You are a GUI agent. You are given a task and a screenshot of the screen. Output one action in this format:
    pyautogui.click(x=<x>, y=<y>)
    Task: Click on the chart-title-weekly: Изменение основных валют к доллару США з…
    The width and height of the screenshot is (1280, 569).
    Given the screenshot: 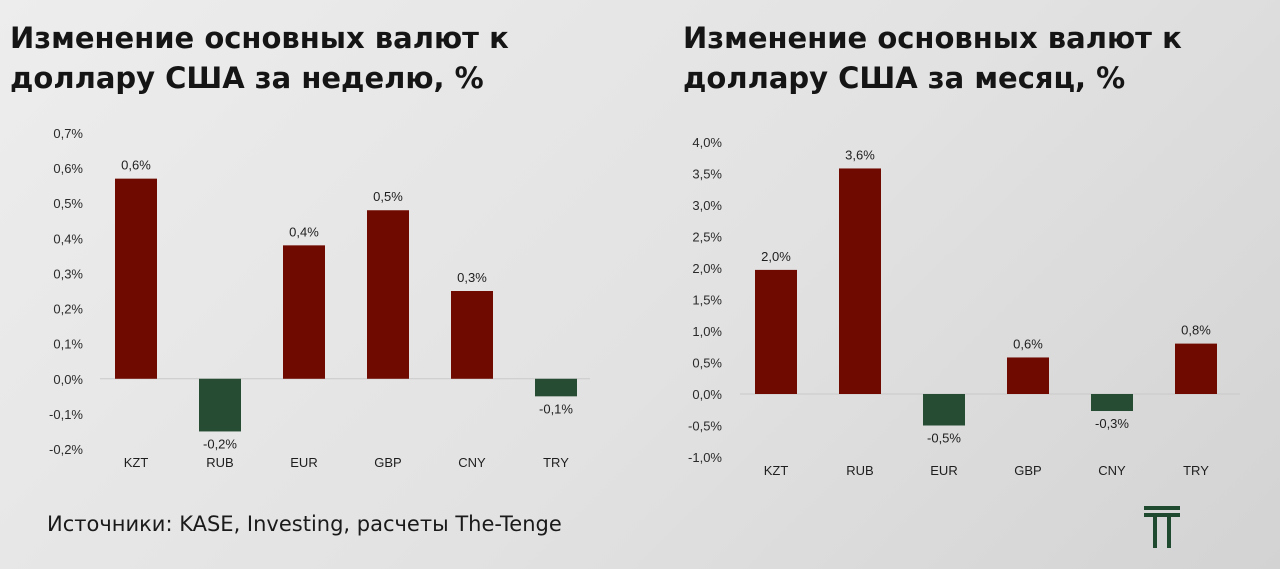 What is the action you would take?
    pyautogui.click(x=259, y=58)
    